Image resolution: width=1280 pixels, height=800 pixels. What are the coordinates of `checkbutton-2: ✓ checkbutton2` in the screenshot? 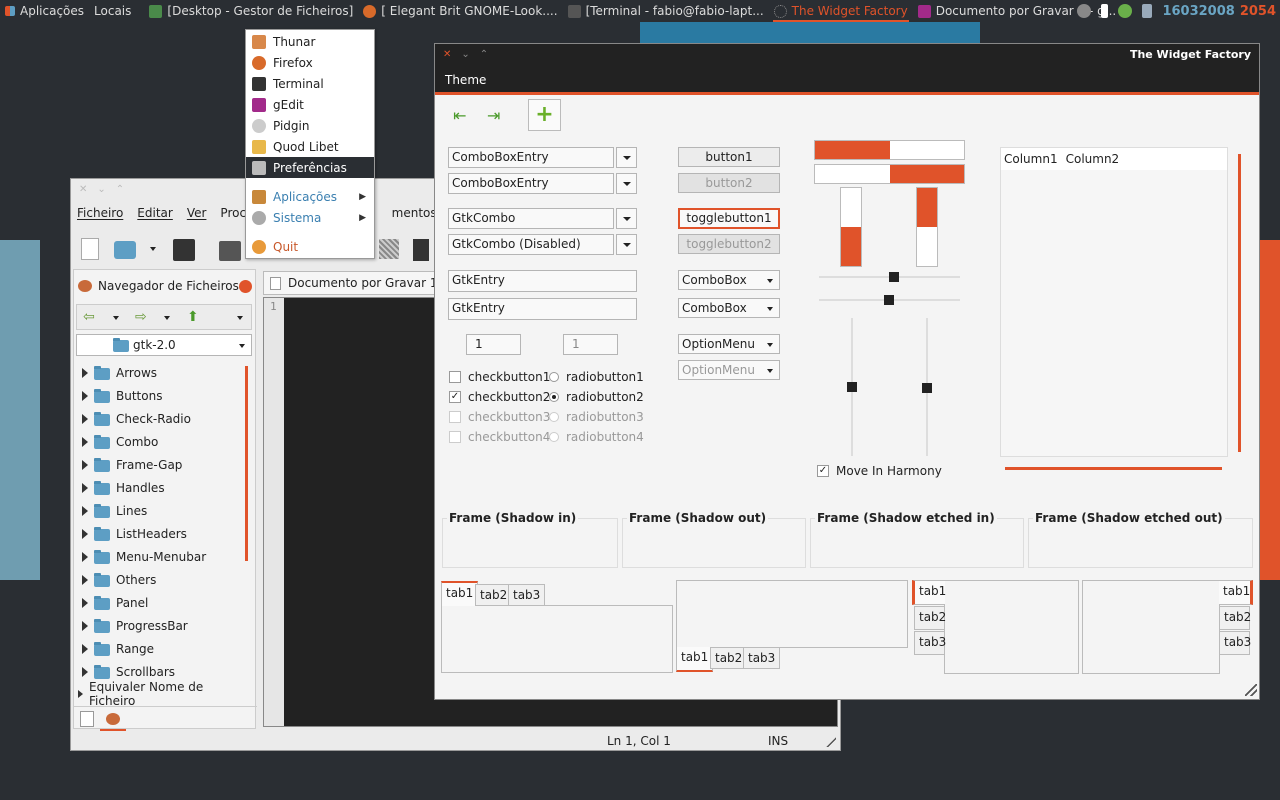 It's located at (499, 397).